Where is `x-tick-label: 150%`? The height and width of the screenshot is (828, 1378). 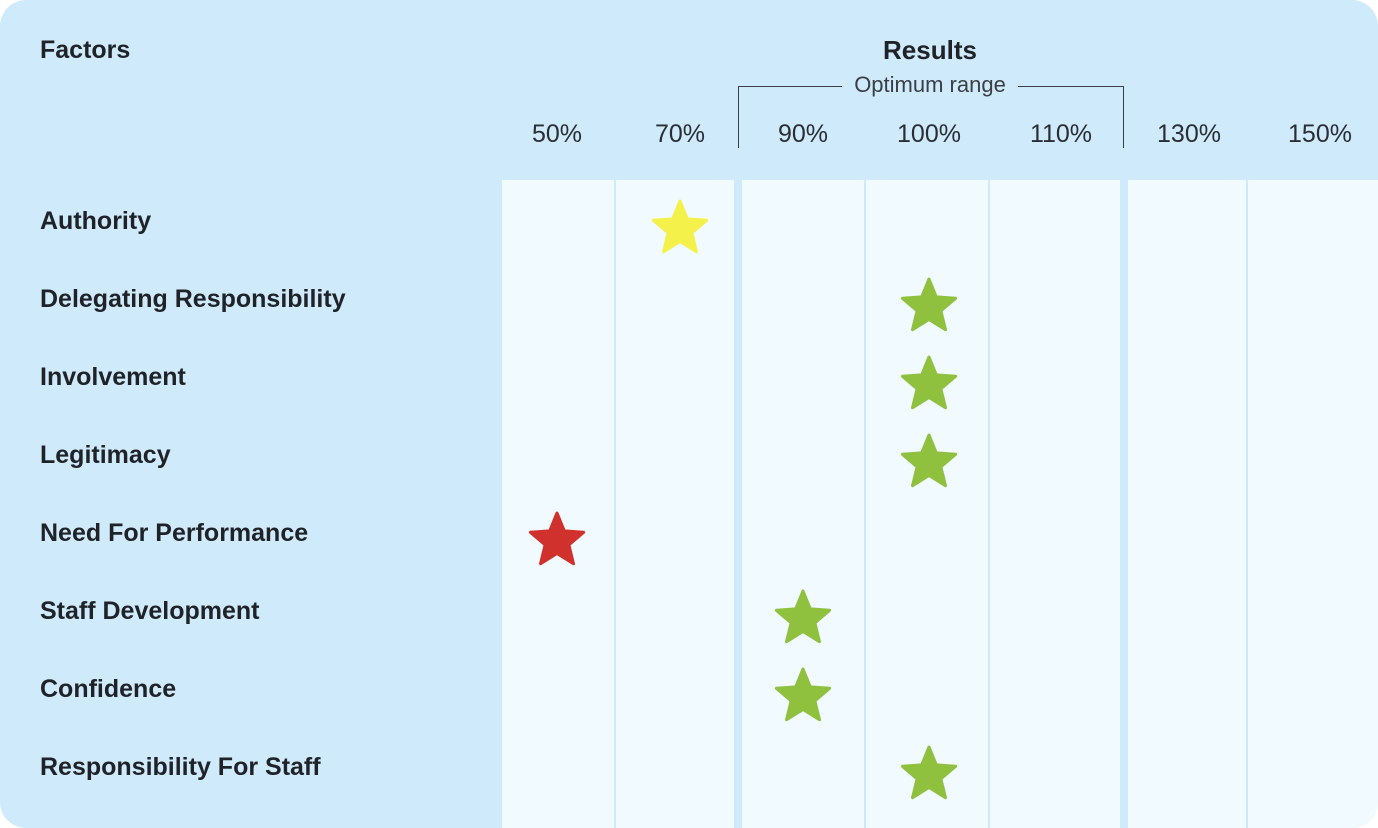
x-tick-label: 150% is located at coordinates (1320, 134).